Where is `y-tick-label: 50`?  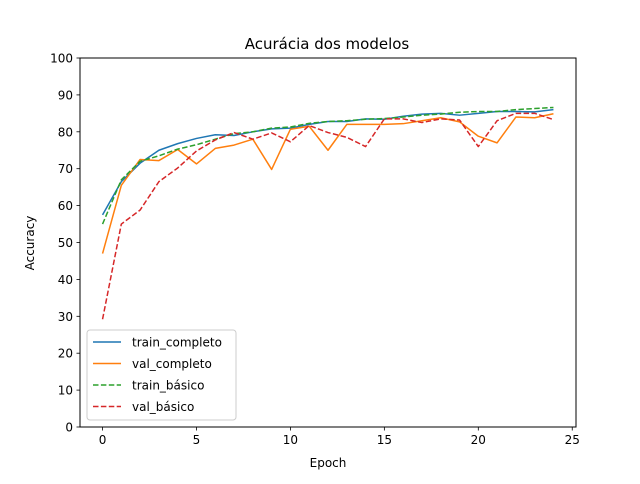
y-tick-label: 50 is located at coordinates (65, 243).